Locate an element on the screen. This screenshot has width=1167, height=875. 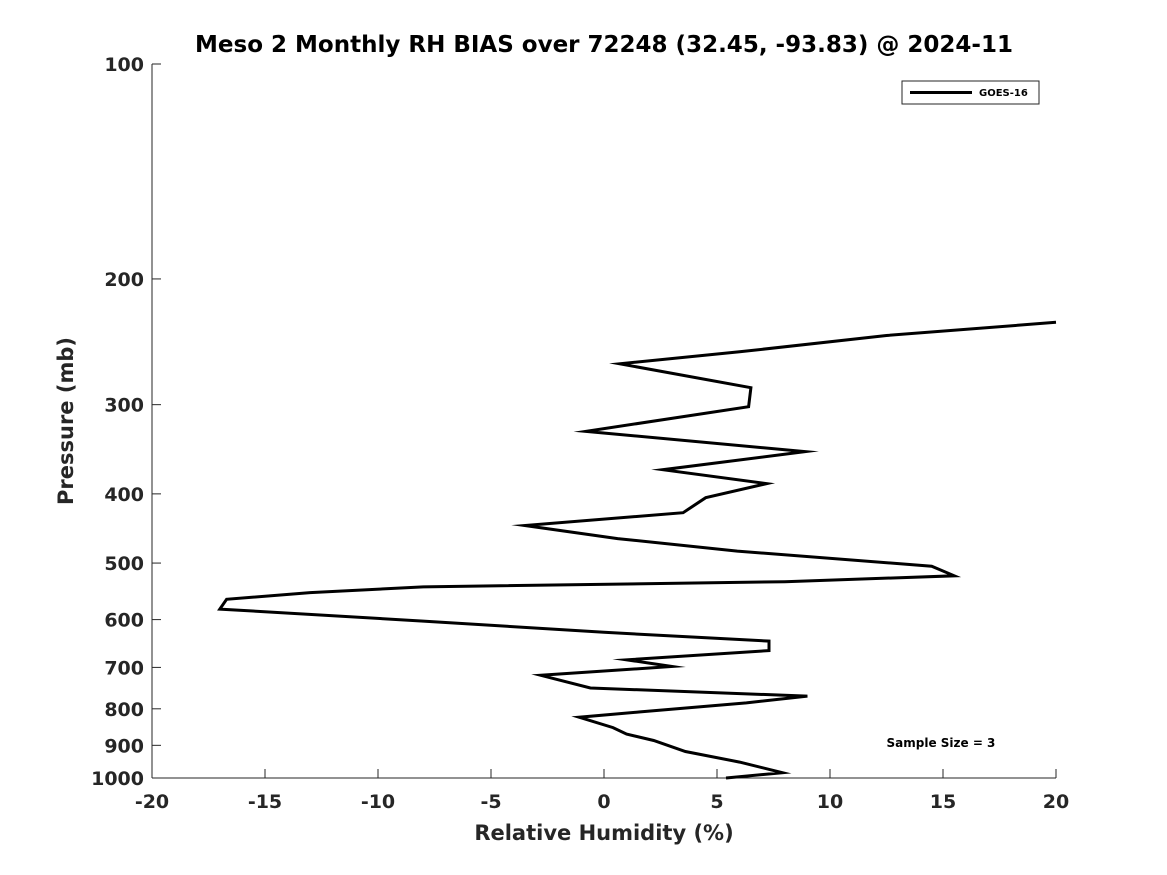
x-tick-label: 10 is located at coordinates (830, 802).